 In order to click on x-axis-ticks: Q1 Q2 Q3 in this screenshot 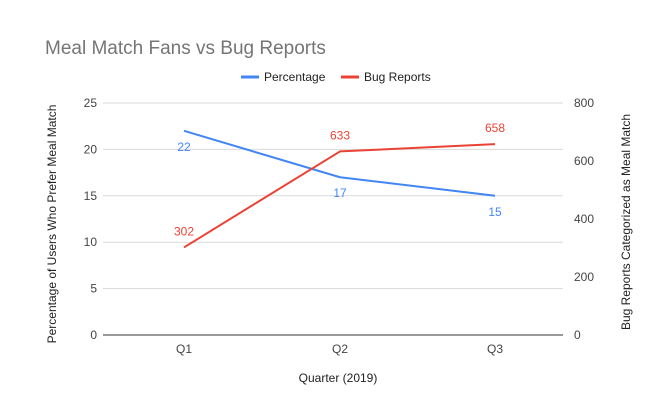, I will do `click(339, 349)`.